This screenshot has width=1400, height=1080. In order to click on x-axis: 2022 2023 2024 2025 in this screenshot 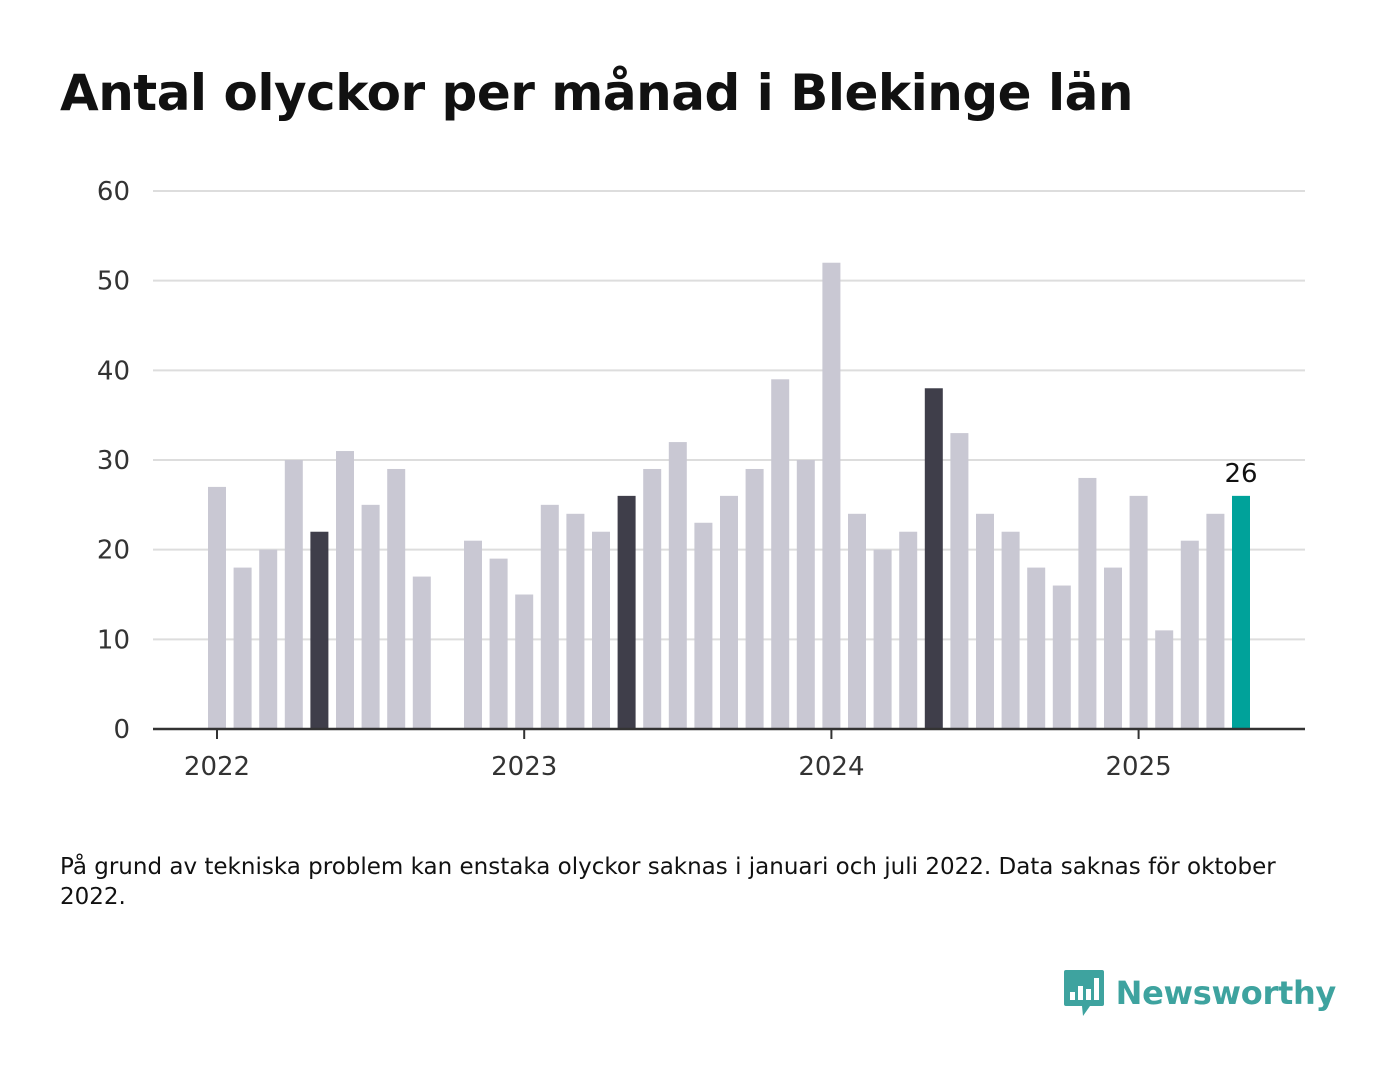, I will do `click(729, 754)`.